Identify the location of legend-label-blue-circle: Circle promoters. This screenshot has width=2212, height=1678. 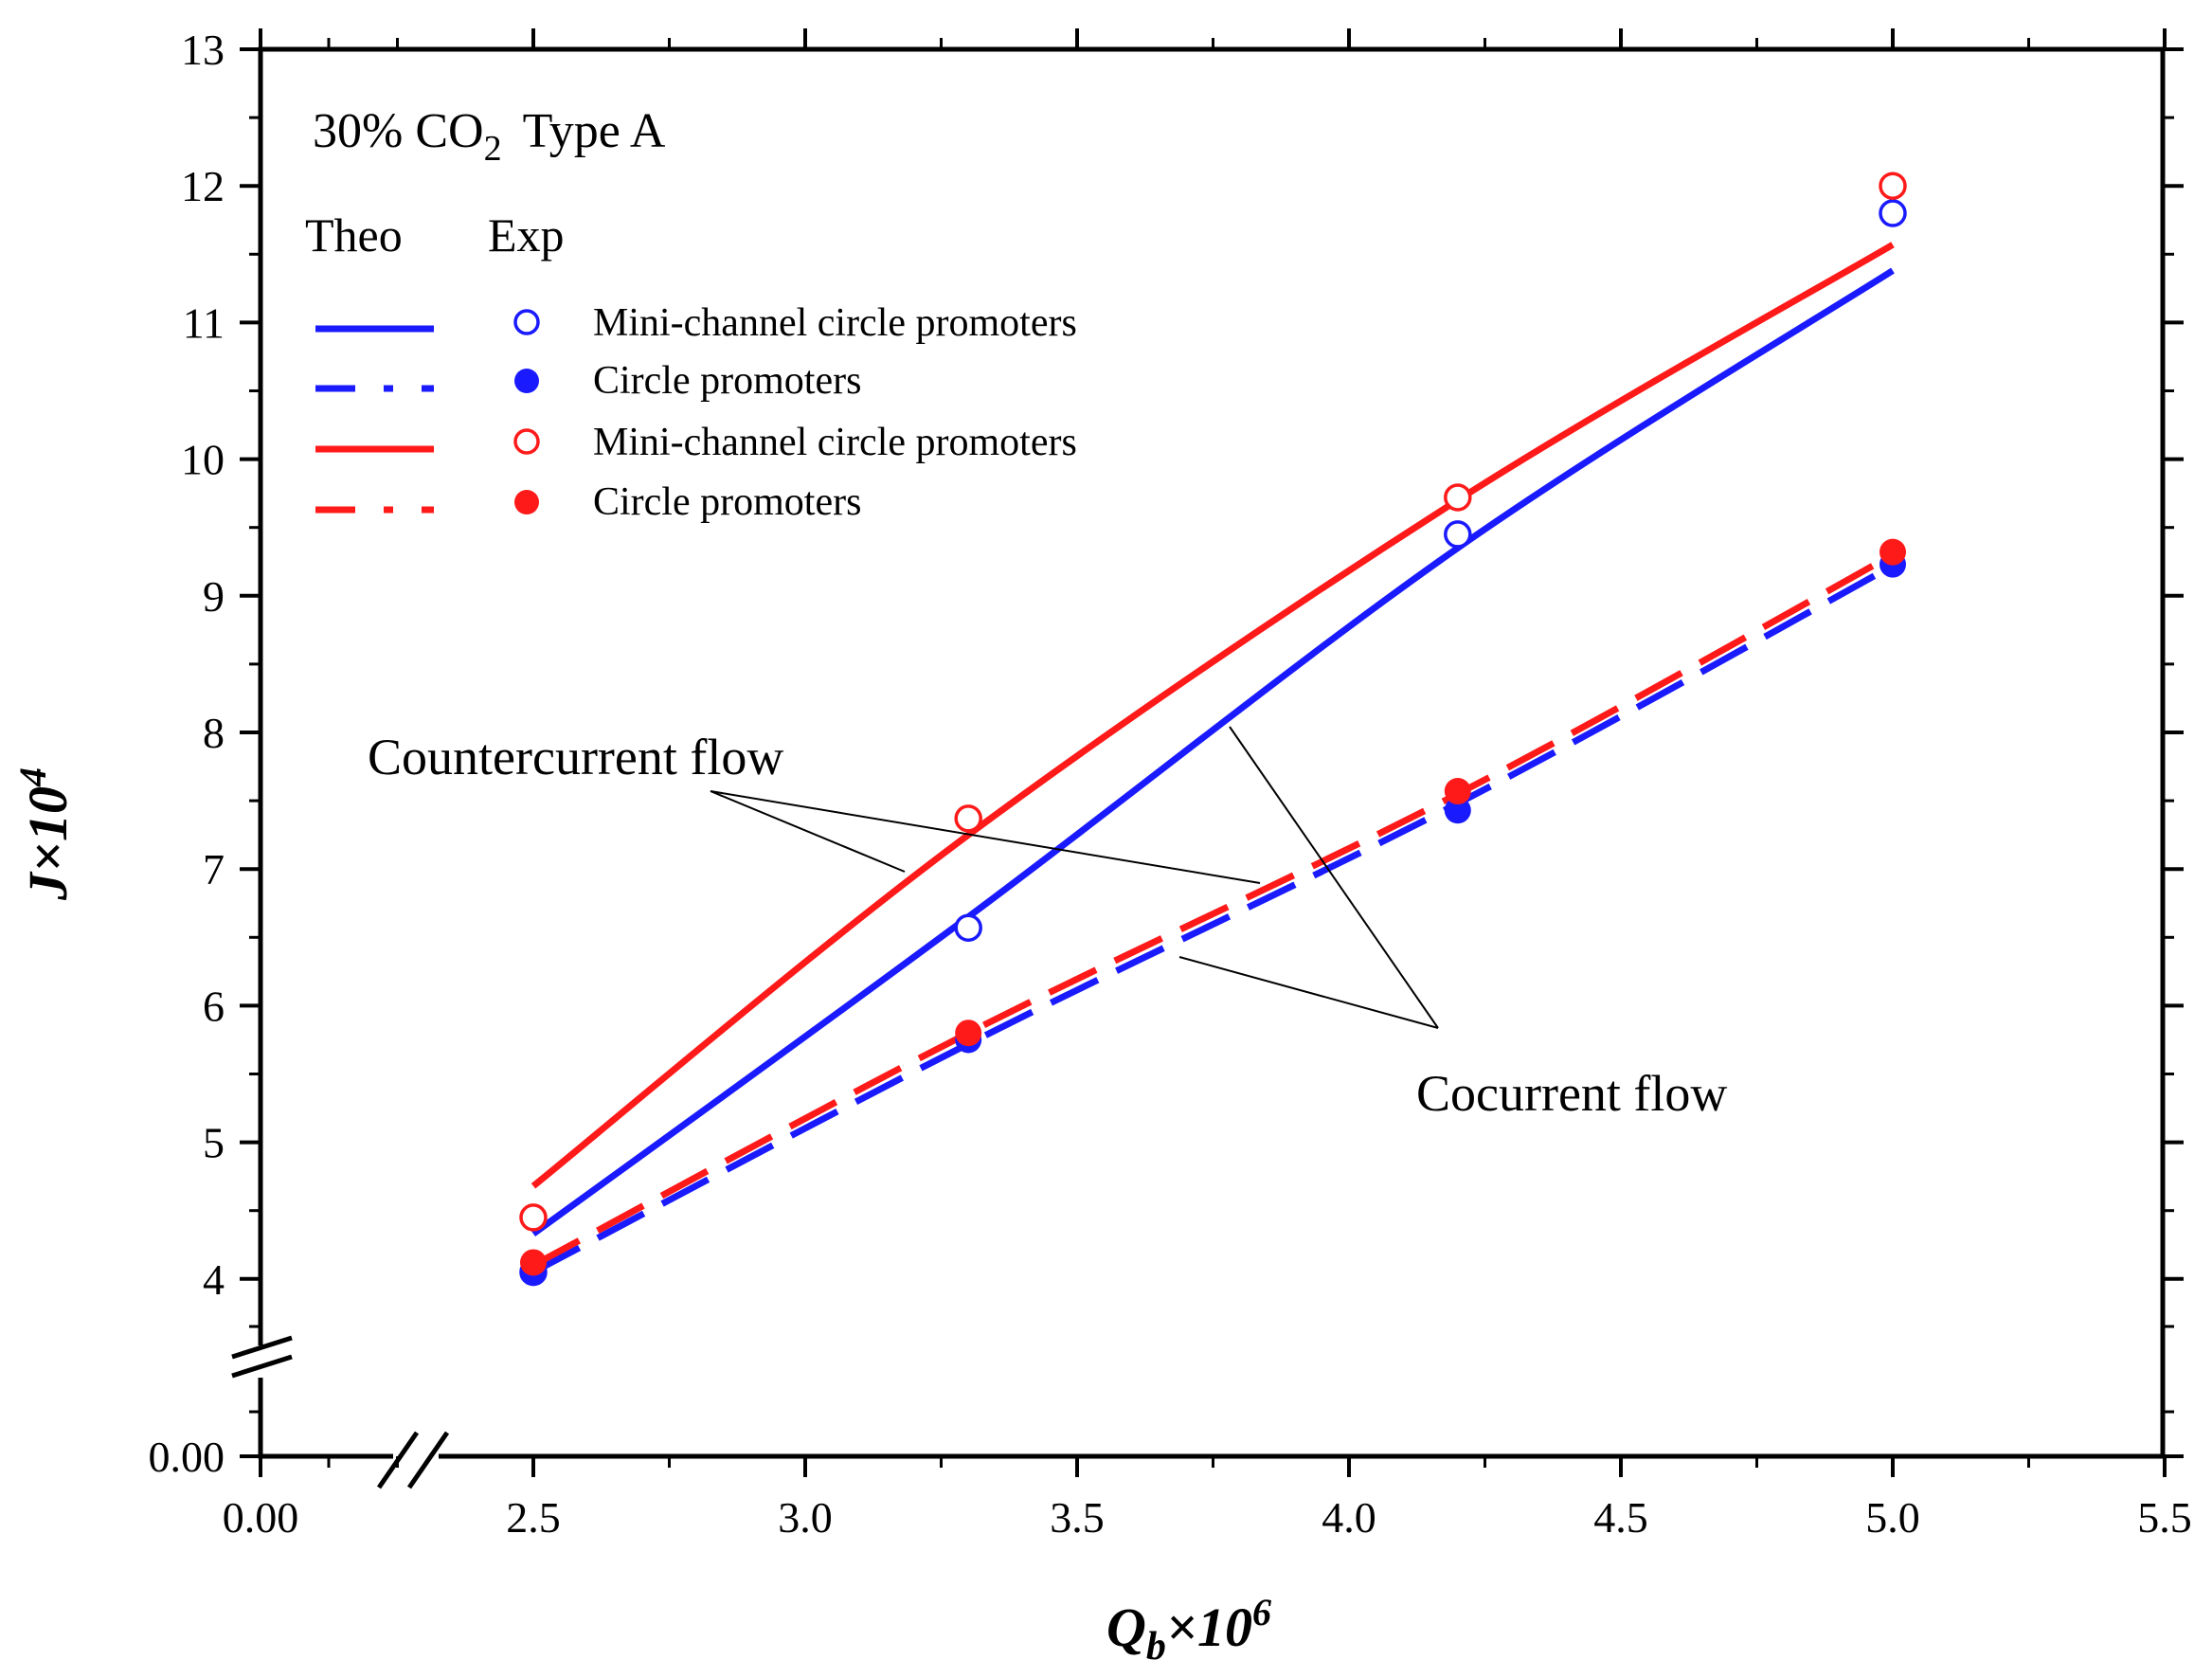
(727, 381).